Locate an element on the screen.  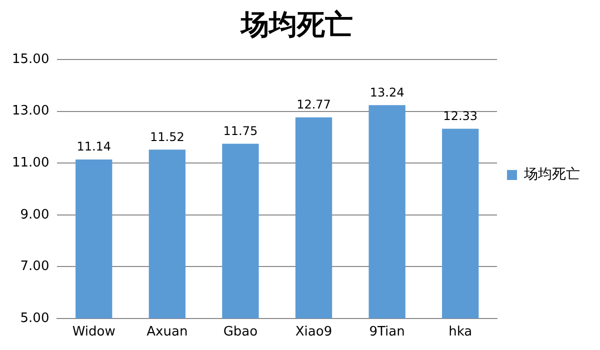
y-tick-label: 11.00 is located at coordinates (31, 162).